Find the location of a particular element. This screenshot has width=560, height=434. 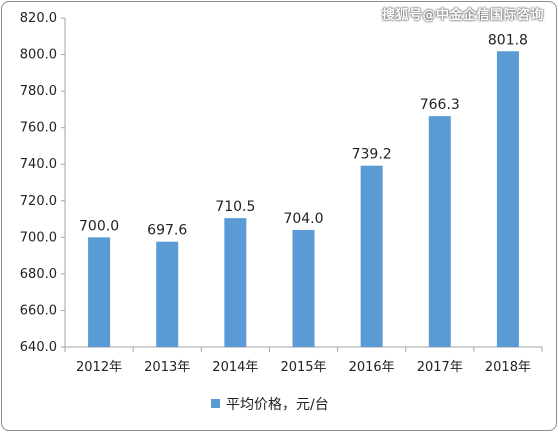

data-label: 704.0 is located at coordinates (303, 219).